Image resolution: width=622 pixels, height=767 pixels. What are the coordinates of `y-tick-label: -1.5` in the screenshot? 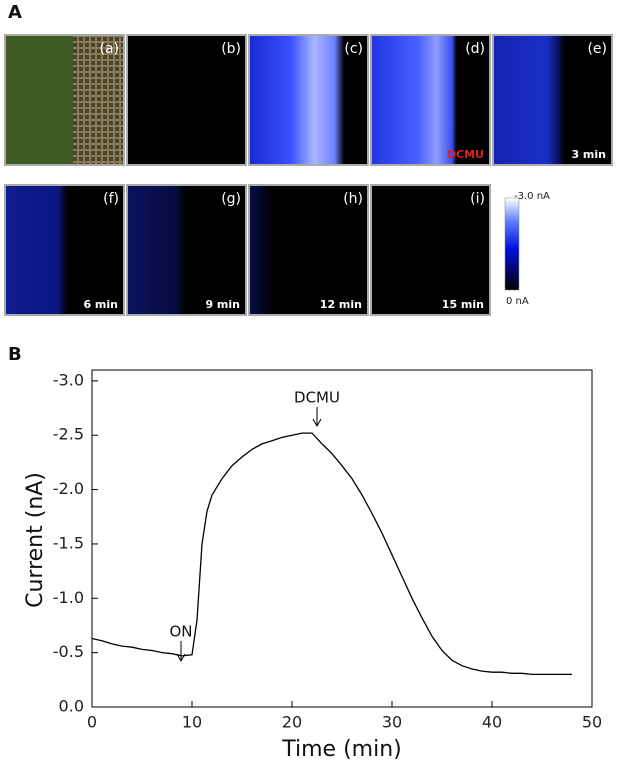 It's located at (68, 542).